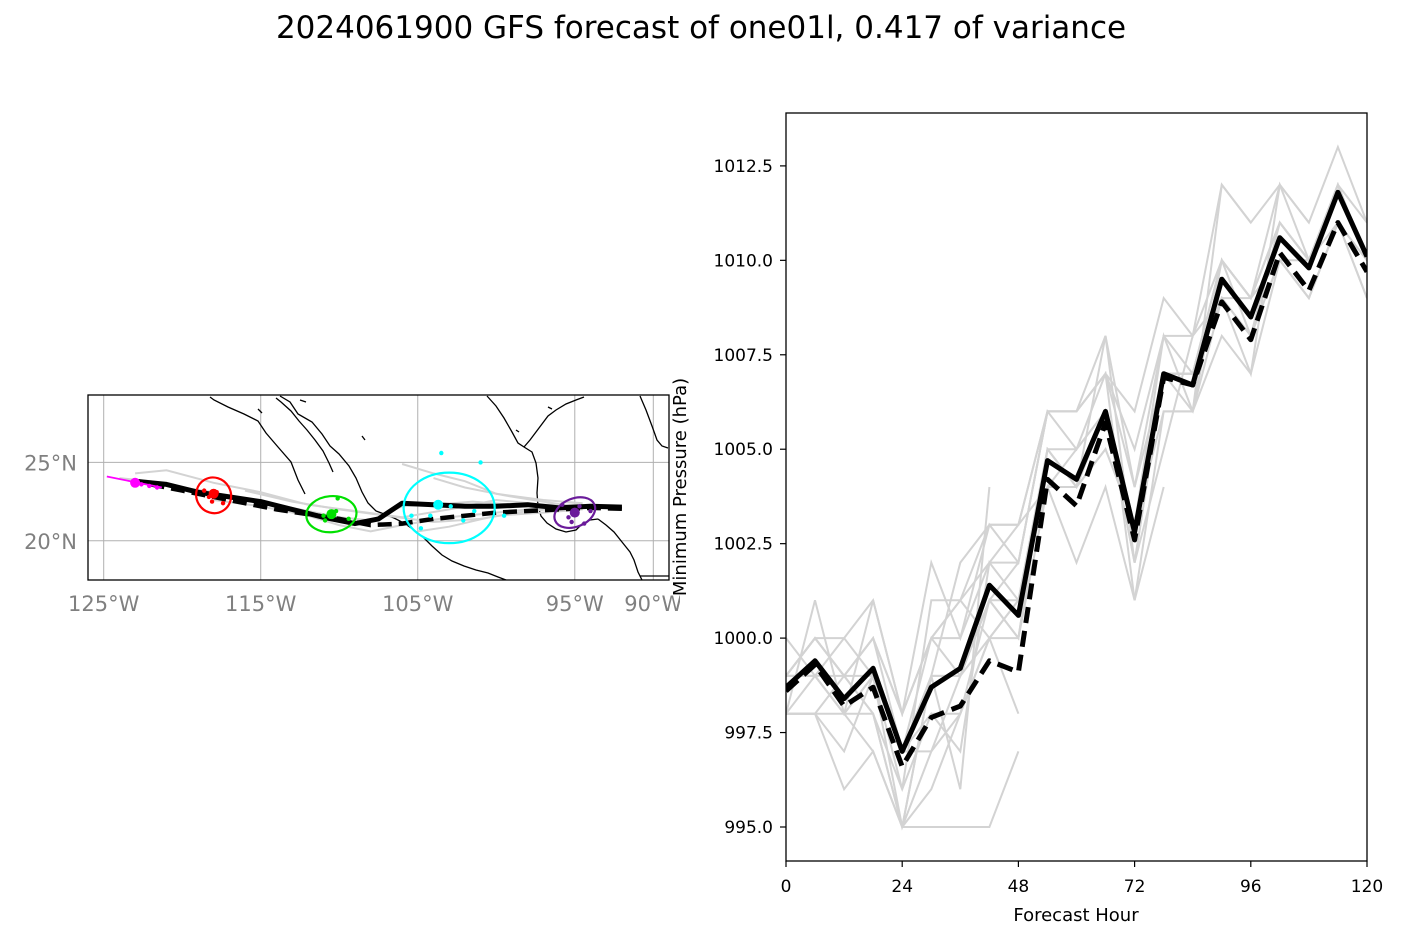 The width and height of the screenshot is (1402, 941). What do you see at coordinates (104, 604) in the screenshot?
I see `map-lon-tick-0: 125°W` at bounding box center [104, 604].